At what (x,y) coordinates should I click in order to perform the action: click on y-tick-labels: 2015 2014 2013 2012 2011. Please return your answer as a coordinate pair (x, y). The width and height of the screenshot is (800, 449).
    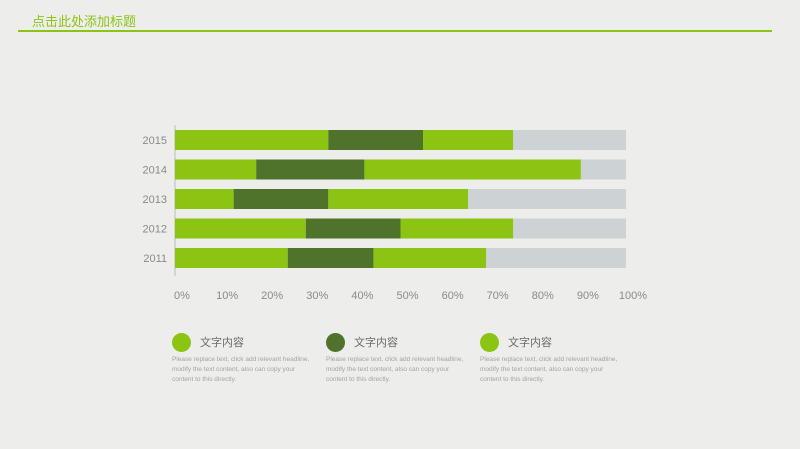
    Looking at the image, I should click on (155, 200).